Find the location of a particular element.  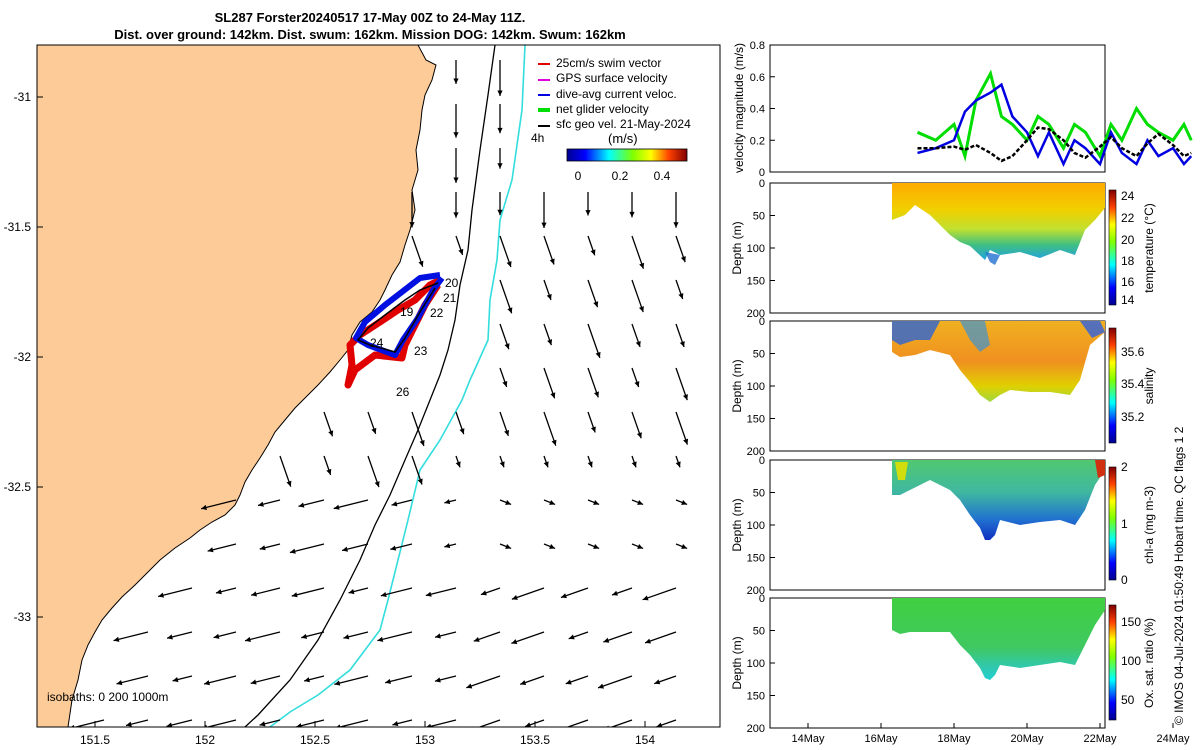

track-black is located at coordinates (397, 317).